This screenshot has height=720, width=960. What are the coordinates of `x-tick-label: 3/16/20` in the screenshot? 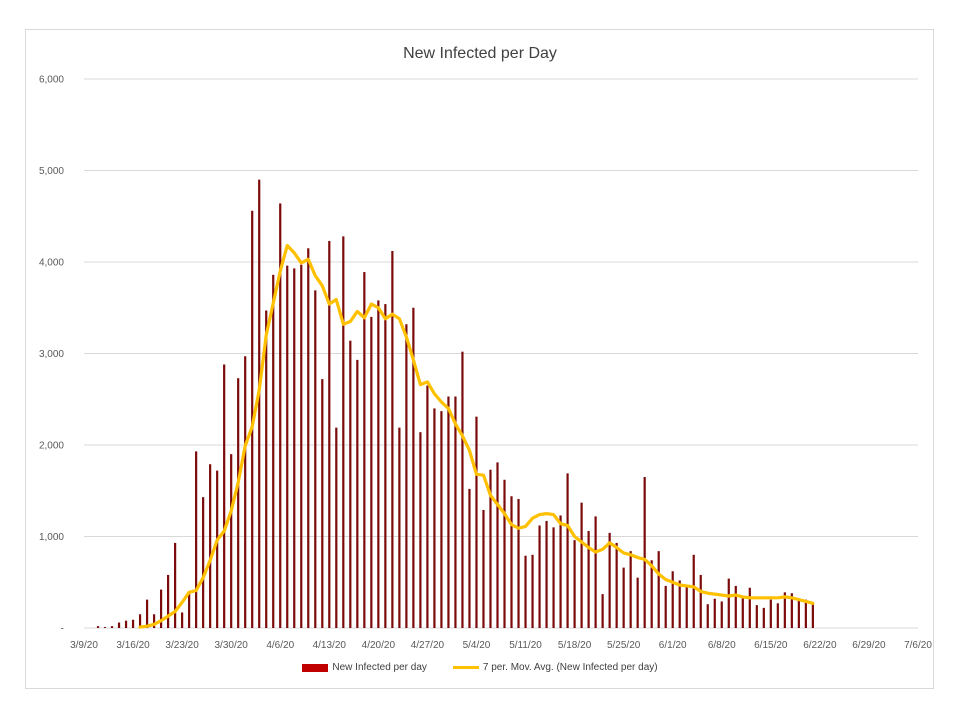 It's located at (133, 645).